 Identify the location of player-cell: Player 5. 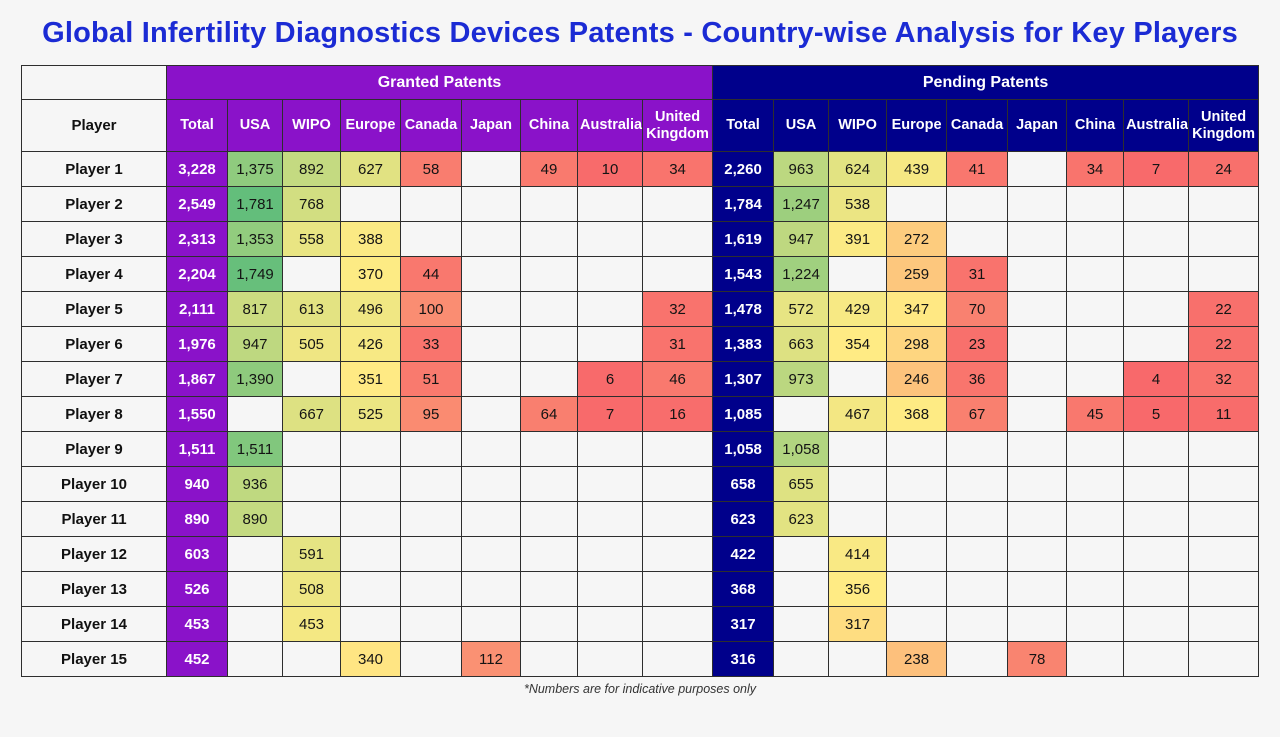
(94, 309).